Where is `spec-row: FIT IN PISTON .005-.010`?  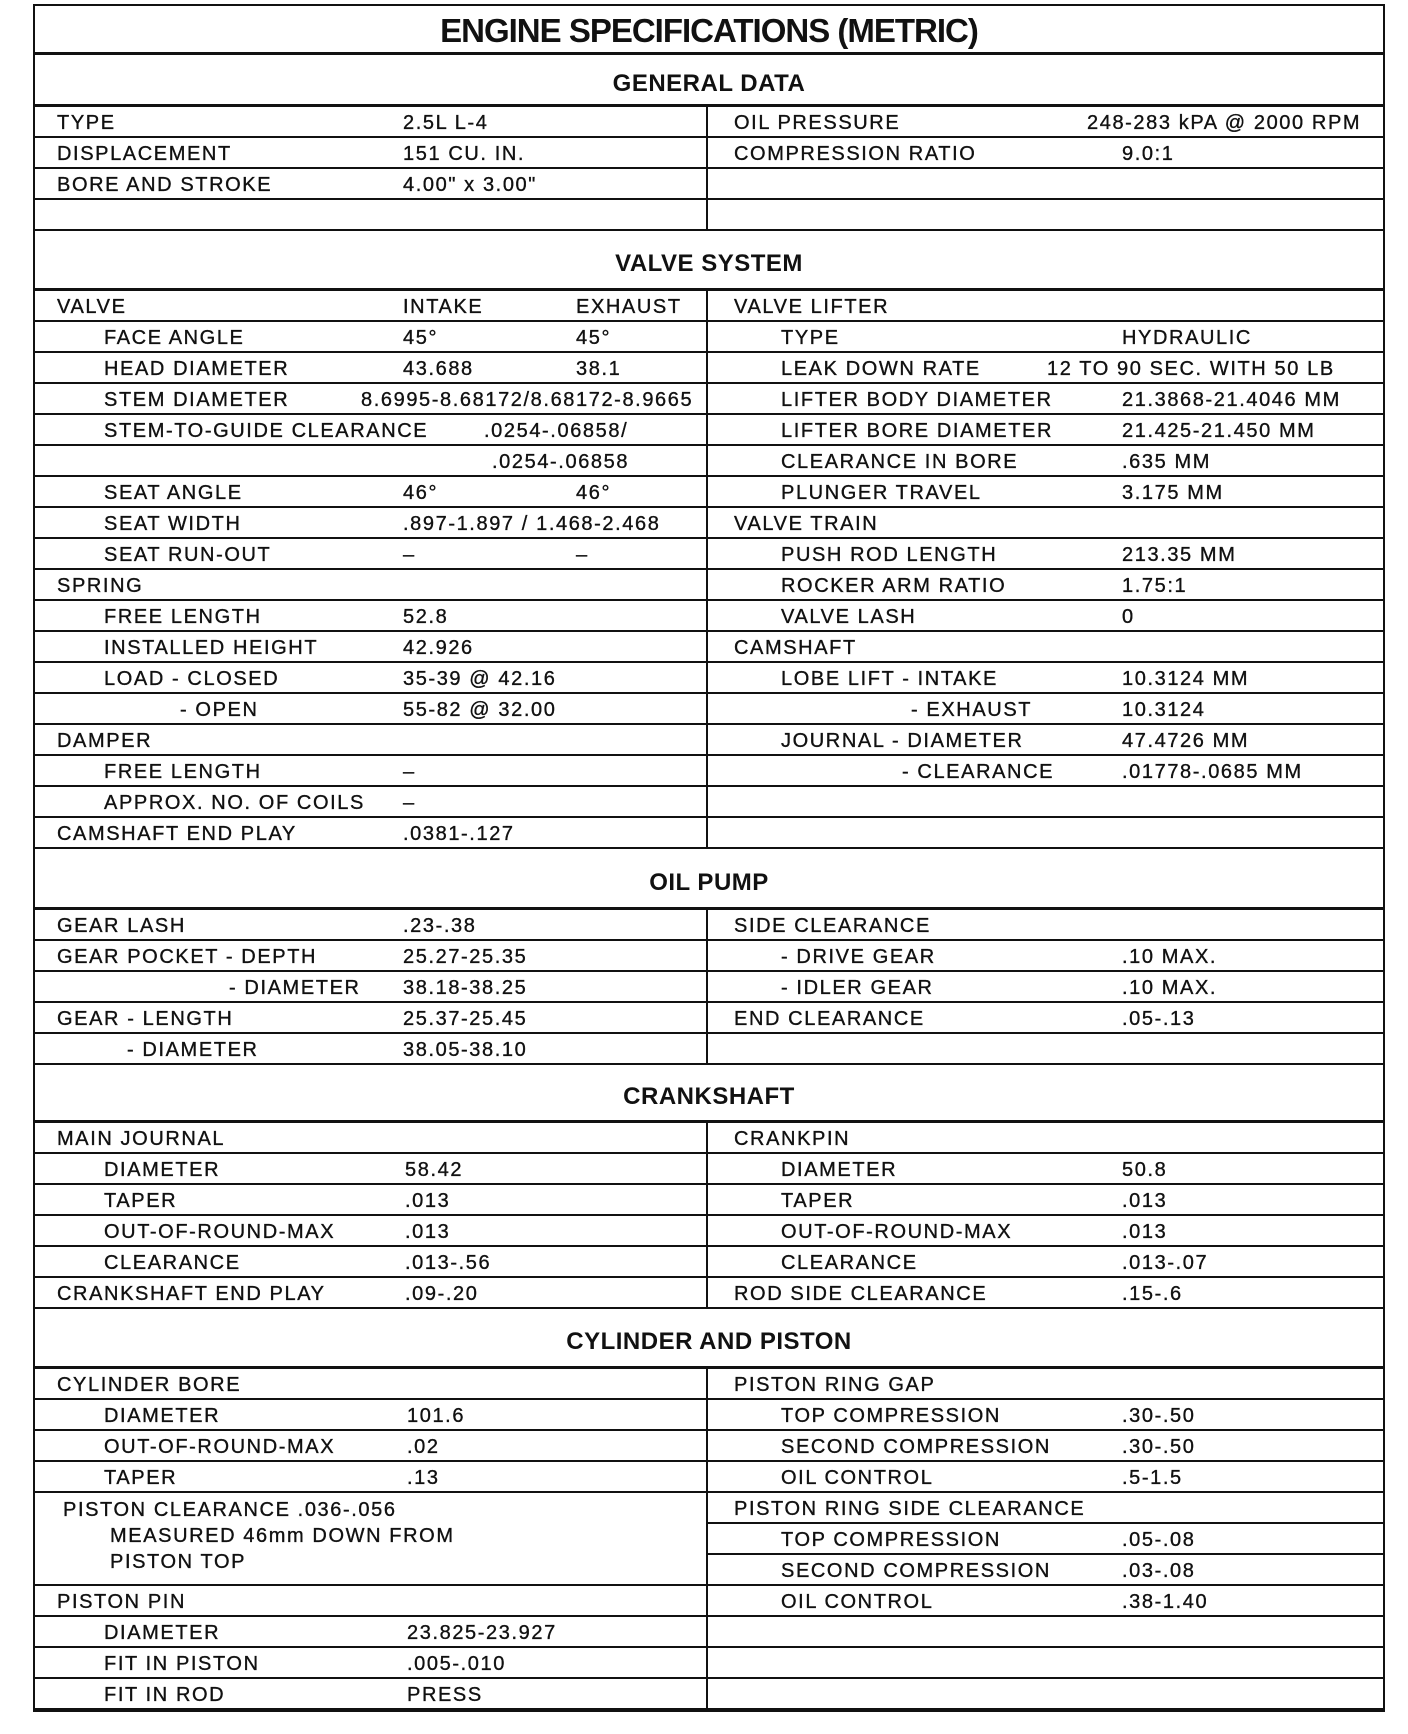 spec-row: FIT IN PISTON .005-.010 is located at coordinates (370, 1663).